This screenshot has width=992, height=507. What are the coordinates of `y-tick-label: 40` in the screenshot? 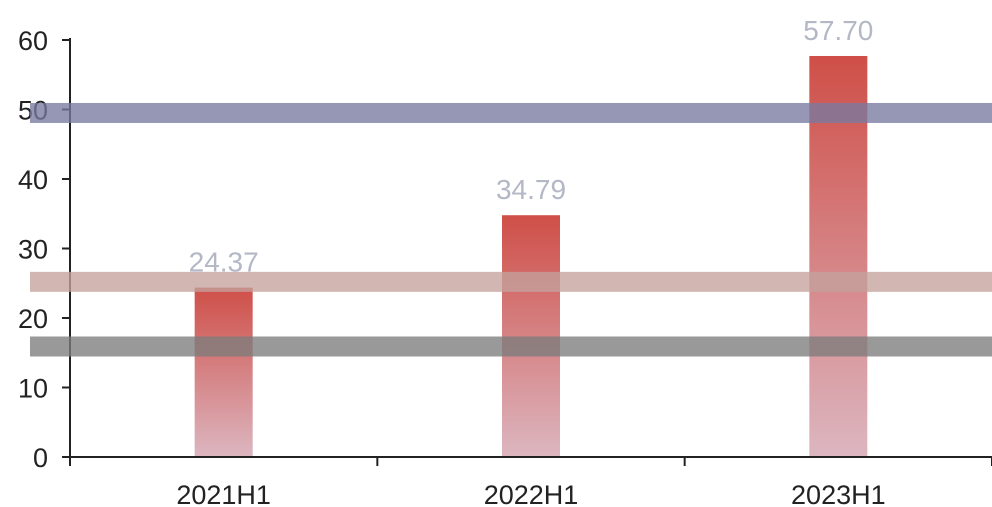 It's located at (33, 180).